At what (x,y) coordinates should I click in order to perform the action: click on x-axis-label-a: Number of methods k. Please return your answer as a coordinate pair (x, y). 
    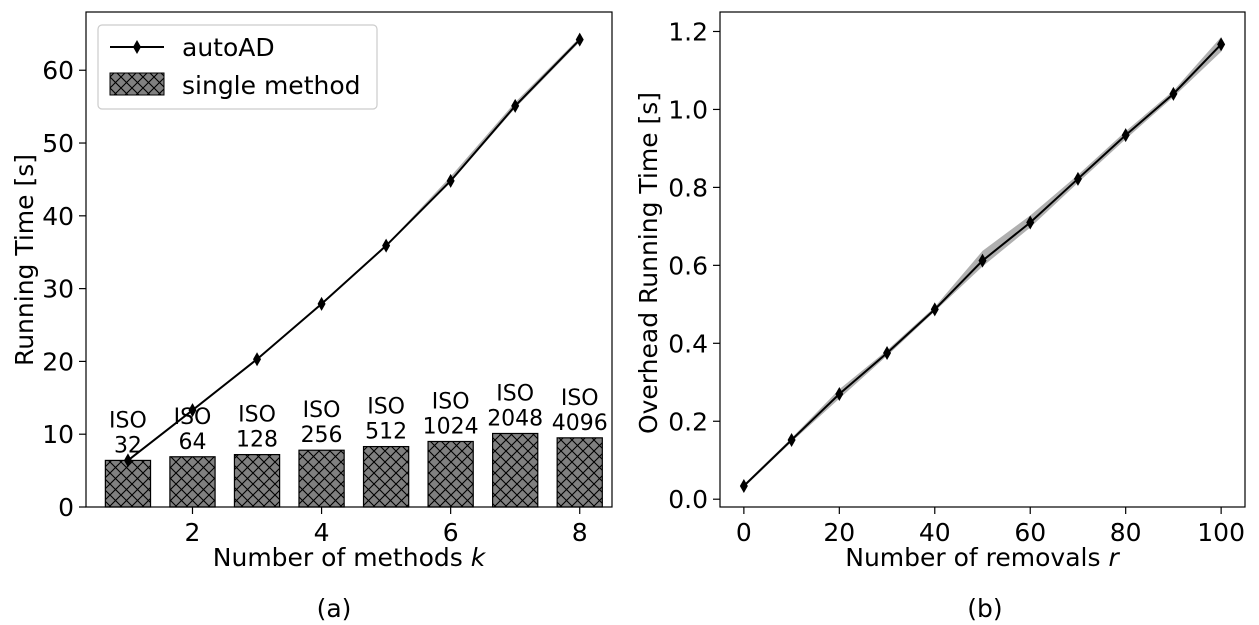
    Looking at the image, I should click on (350, 557).